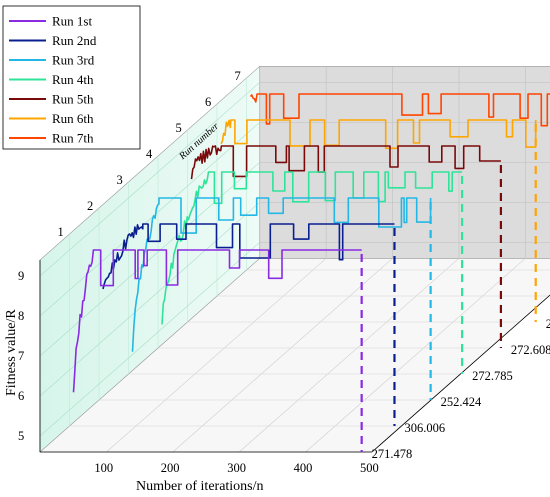 The width and height of the screenshot is (550, 497). Describe the element at coordinates (236, 468) in the screenshot. I see `x-tick-label: 300` at that location.